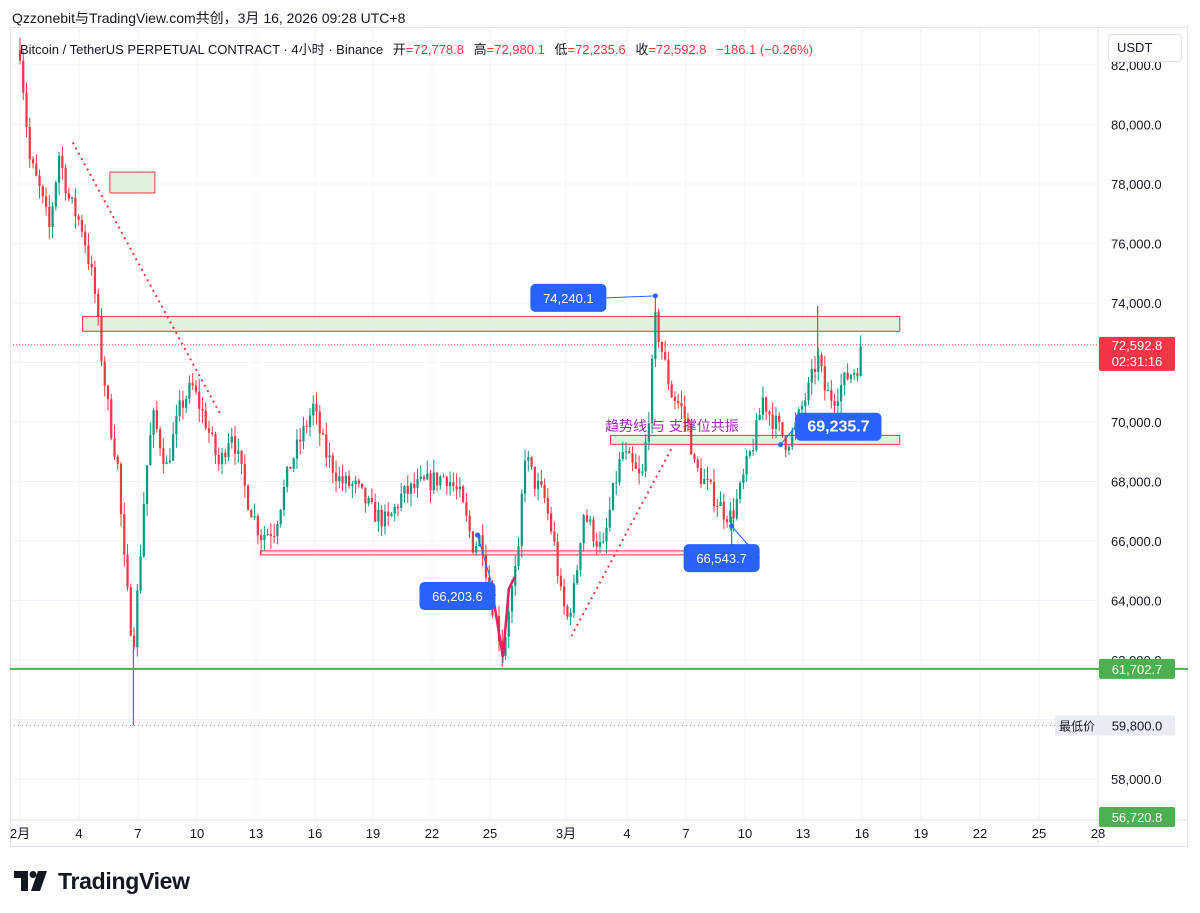 Image resolution: width=1200 pixels, height=913 pixels. I want to click on price-badge, so click(1137, 668).